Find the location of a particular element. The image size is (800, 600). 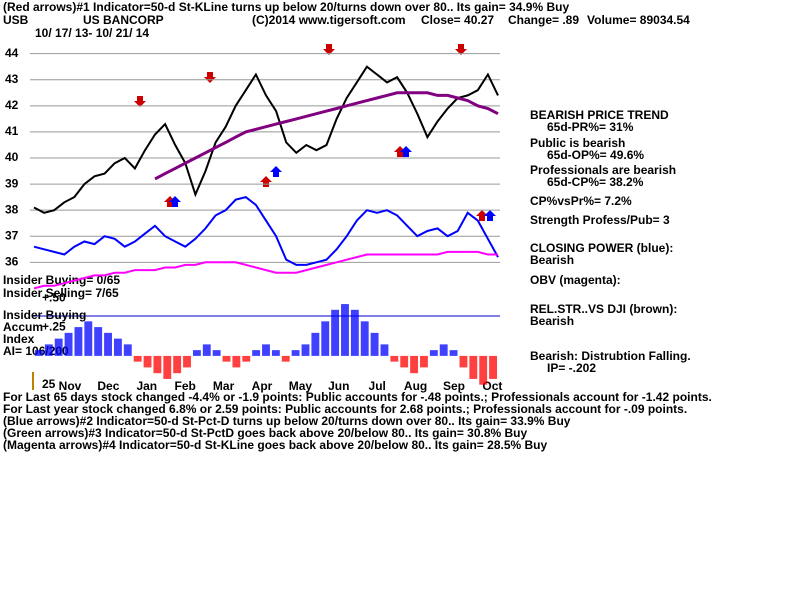

sidebar-text: CLOSING POWER (blue): is located at coordinates (601, 248).